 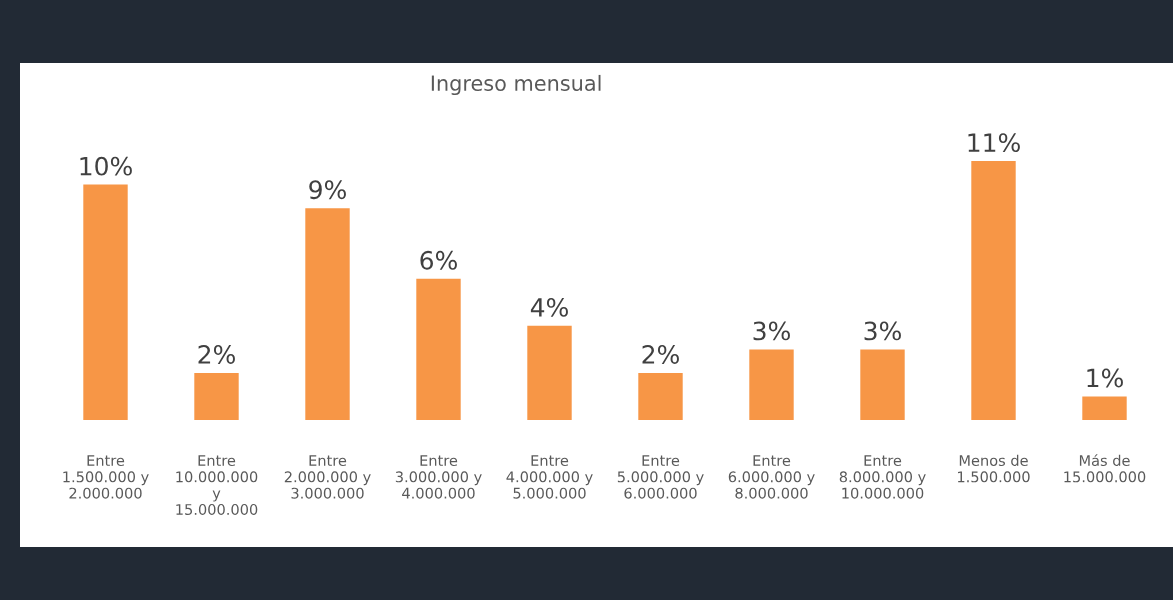 What do you see at coordinates (106, 166) in the screenshot?
I see `data-label: 10%` at bounding box center [106, 166].